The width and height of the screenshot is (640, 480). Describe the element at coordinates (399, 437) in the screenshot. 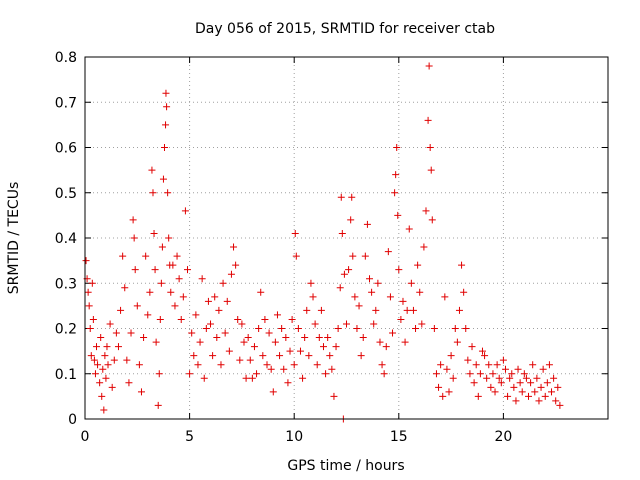

I see `x-tick-label: 15` at that location.